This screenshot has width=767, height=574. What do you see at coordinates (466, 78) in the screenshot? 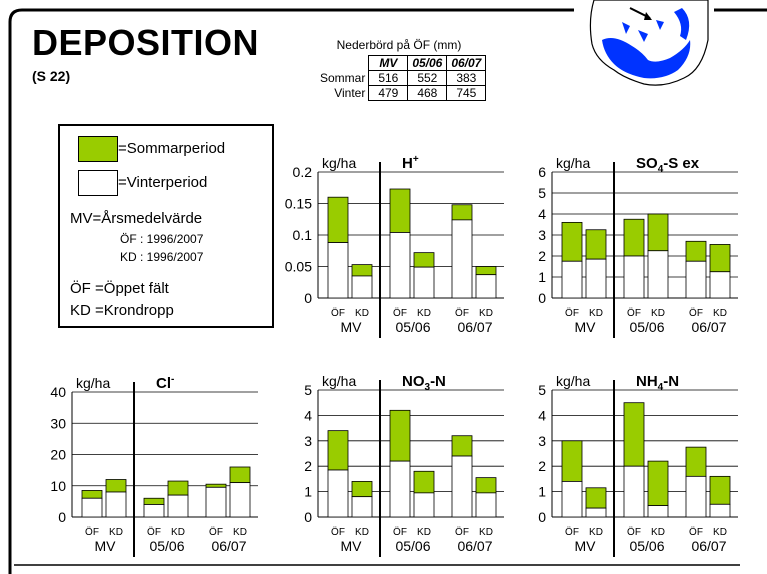
I see `precip-cell: 383` at bounding box center [466, 78].